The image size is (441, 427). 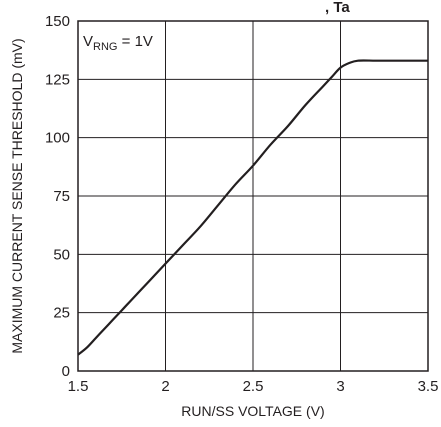 I want to click on y-tick-label-75: 75, so click(x=61, y=196).